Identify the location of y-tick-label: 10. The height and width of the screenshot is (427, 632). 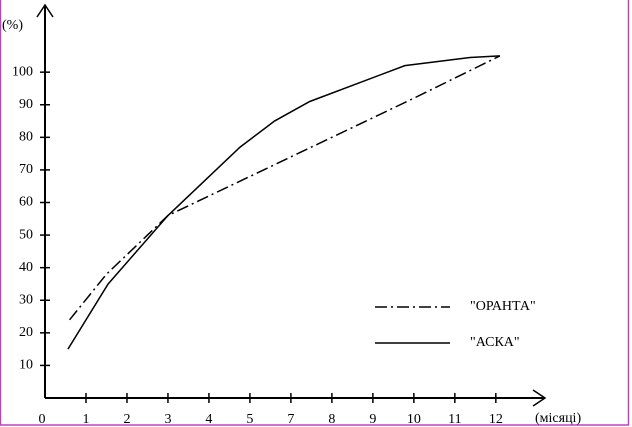
(26, 365).